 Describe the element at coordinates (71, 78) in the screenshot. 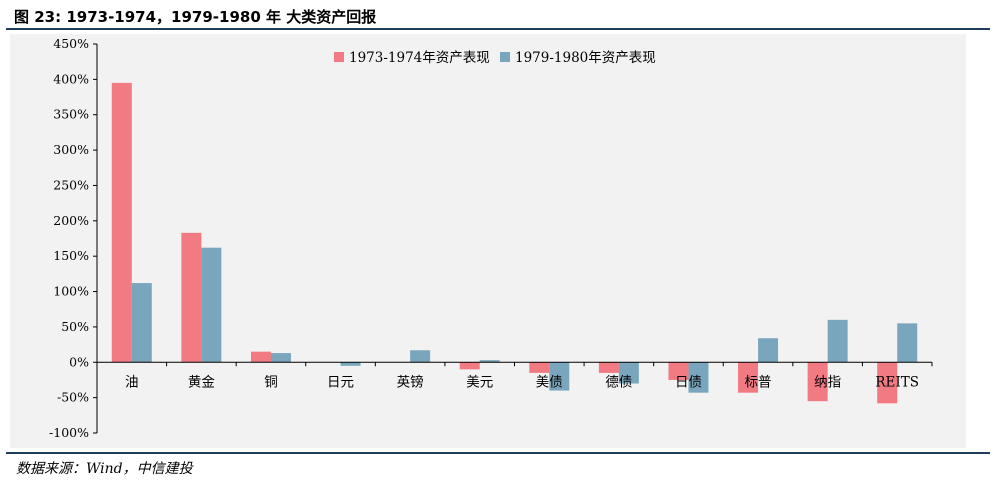

I see `y-tick-label: 400%` at that location.